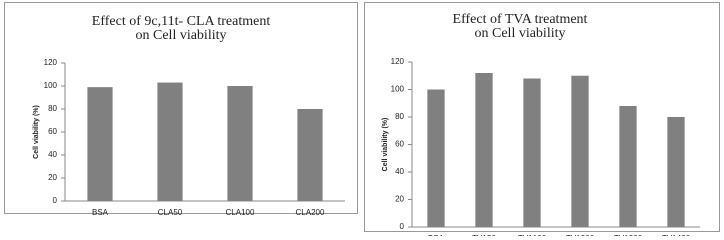  Describe the element at coordinates (484, 235) in the screenshot. I see `x-tick-label: TVA50` at that location.